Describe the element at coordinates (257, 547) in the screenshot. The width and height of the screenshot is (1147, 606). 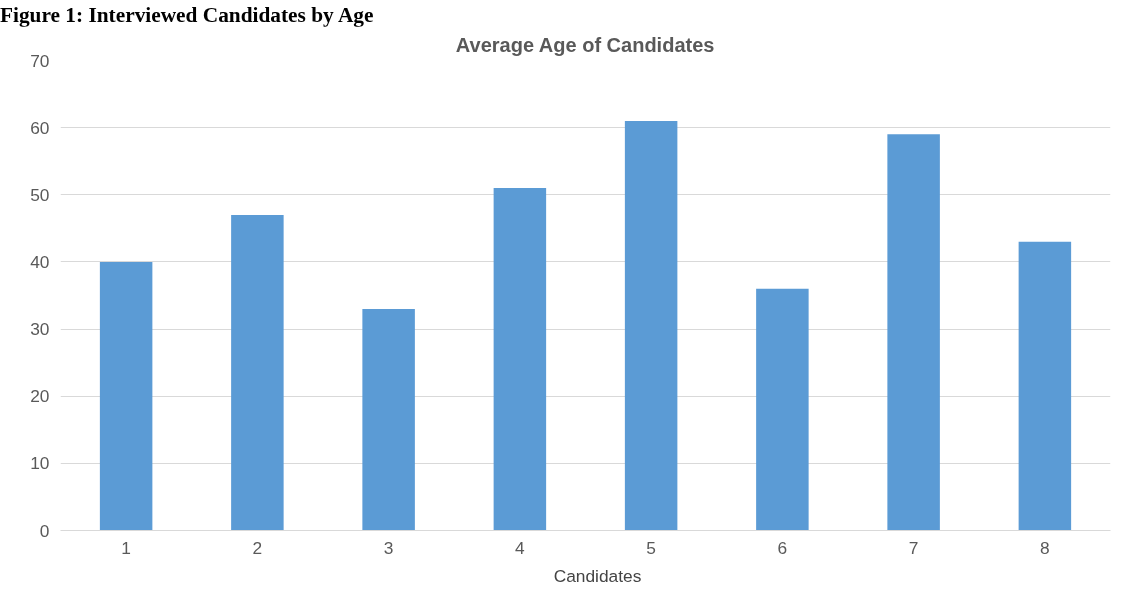
I see `x-tick-label: 2` at that location.